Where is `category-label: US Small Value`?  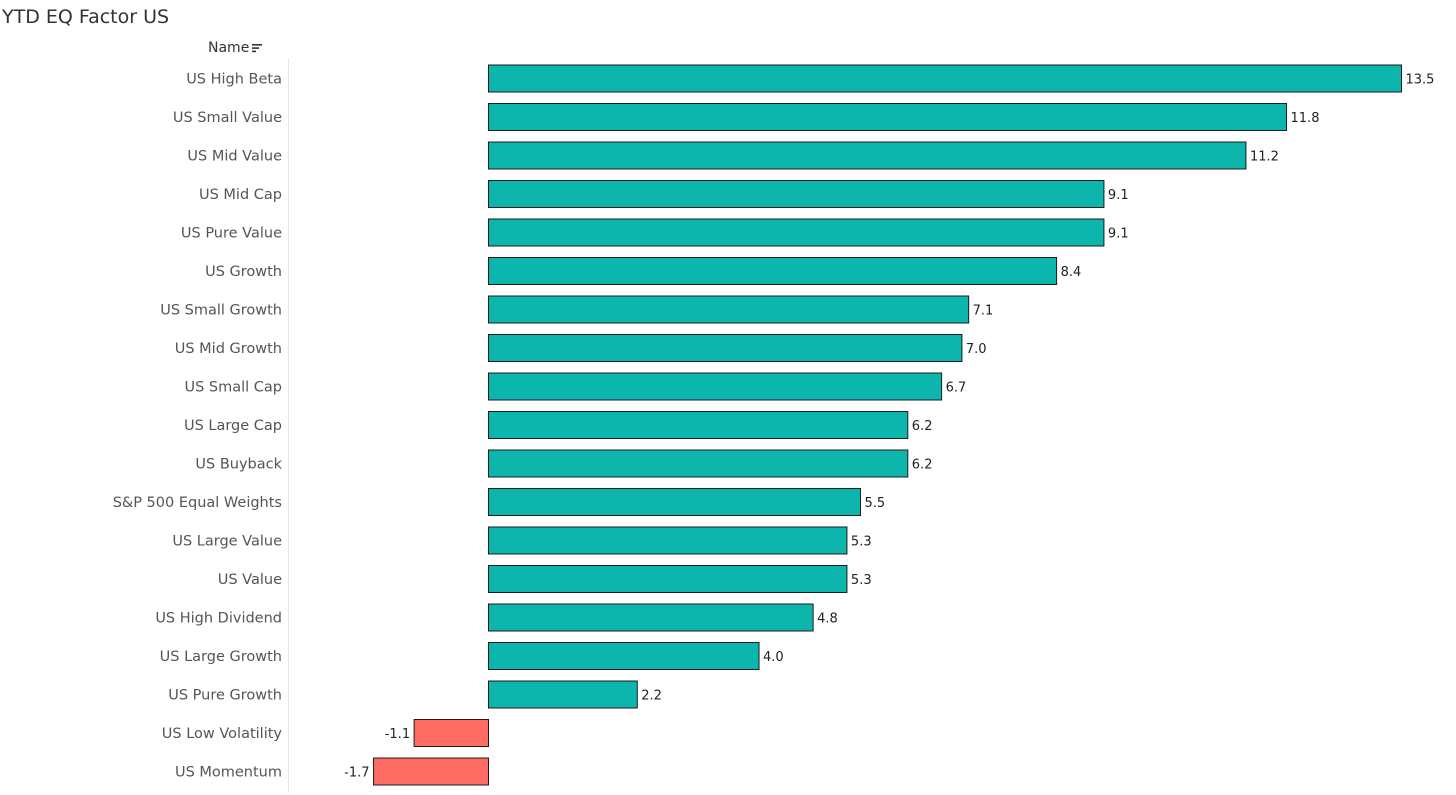 category-label: US Small Value is located at coordinates (227, 118).